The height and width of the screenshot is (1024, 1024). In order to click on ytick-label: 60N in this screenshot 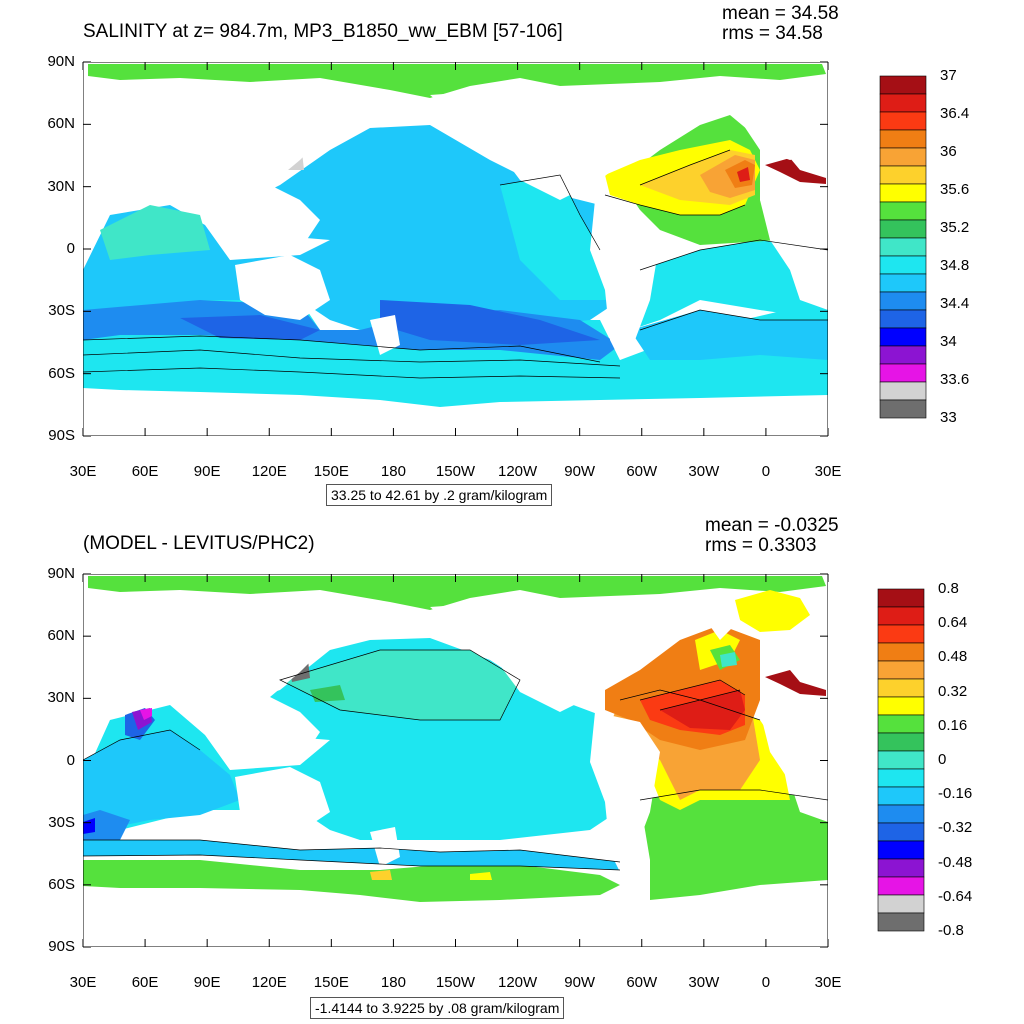, I will do `click(61, 124)`.